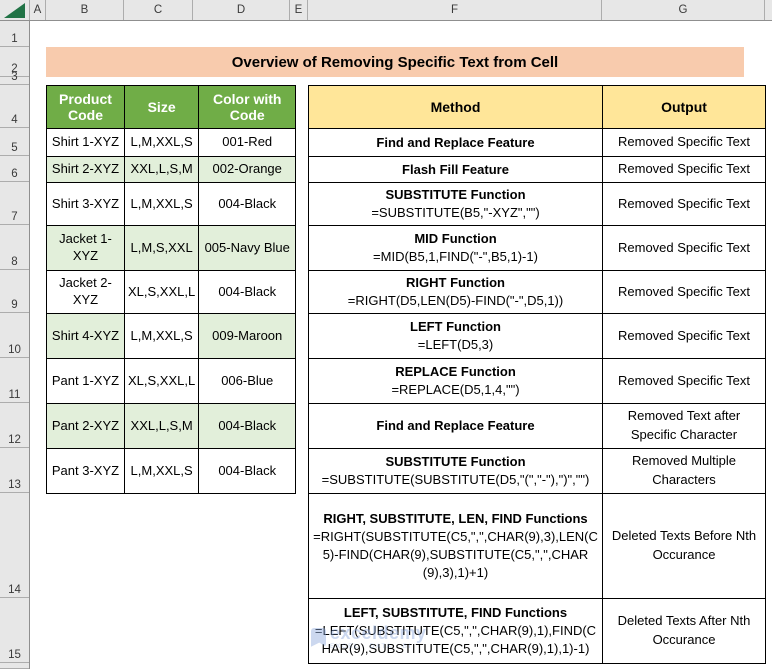 The height and width of the screenshot is (669, 772). What do you see at coordinates (38, 10) in the screenshot?
I see `column-header-A: A` at bounding box center [38, 10].